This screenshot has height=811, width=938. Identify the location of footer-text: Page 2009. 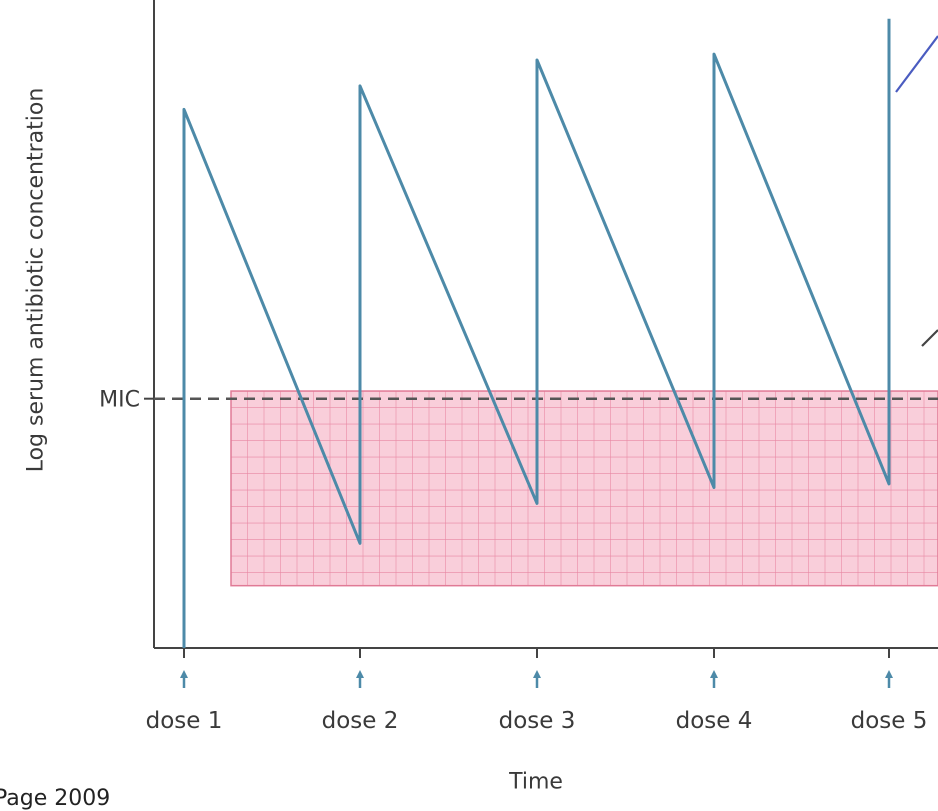
(55, 798).